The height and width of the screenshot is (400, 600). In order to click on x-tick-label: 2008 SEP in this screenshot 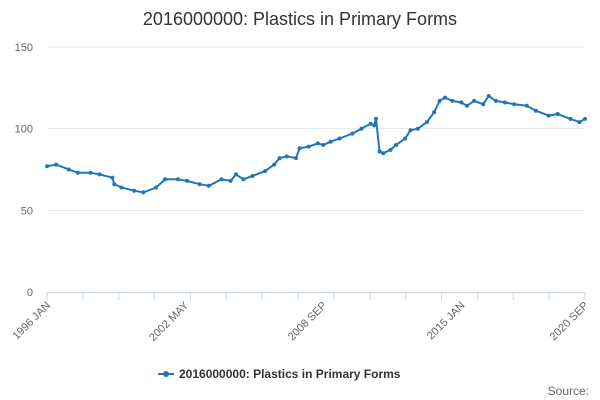, I will do `click(308, 322)`.